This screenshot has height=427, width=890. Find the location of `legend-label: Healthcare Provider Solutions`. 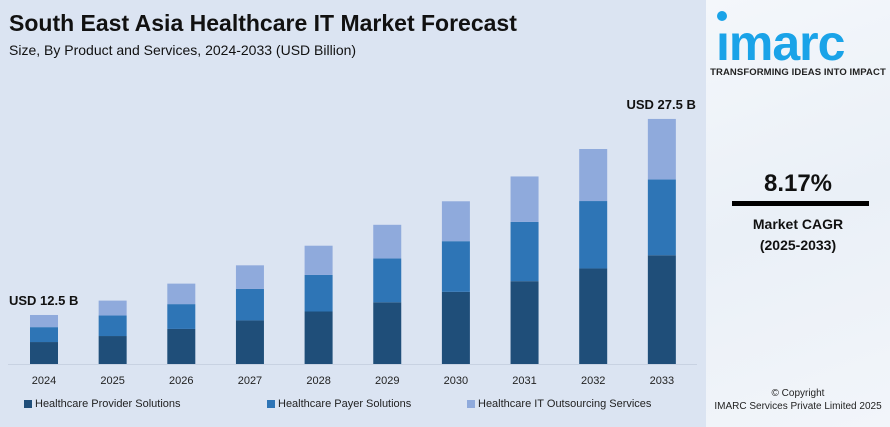

legend-label: Healthcare Provider Solutions is located at coordinates (108, 404).